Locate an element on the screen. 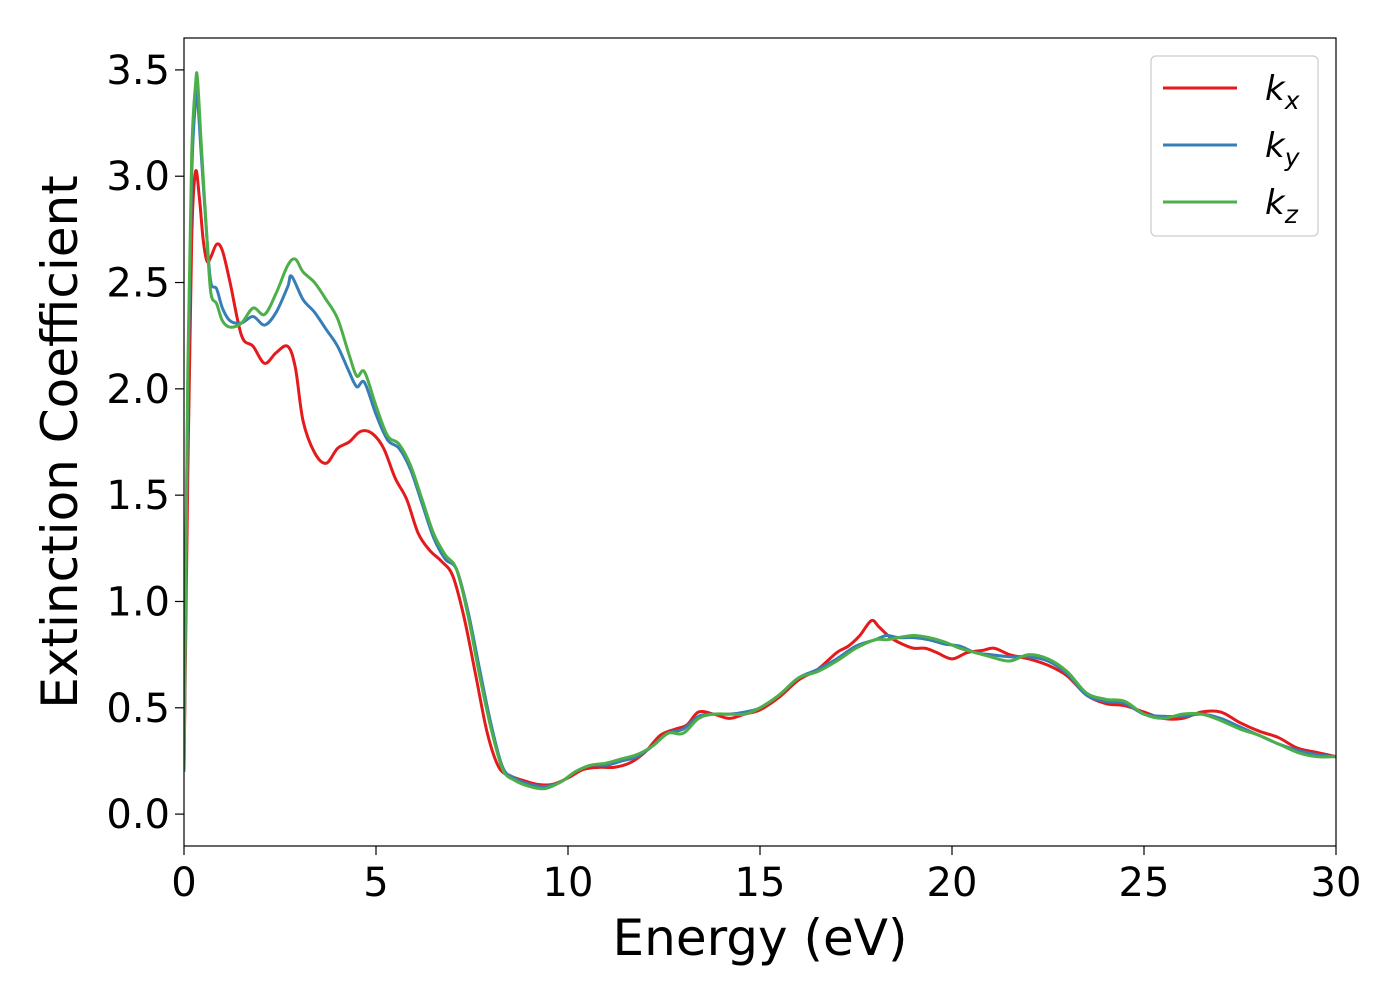  x-axis: 0 5 10 15 20 25 30 is located at coordinates (766, 876).